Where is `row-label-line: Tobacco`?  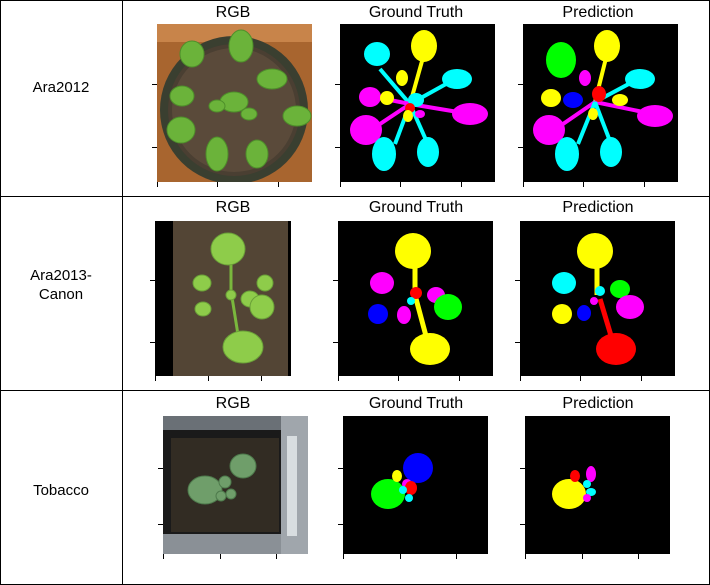 row-label-line: Tobacco is located at coordinates (61, 490).